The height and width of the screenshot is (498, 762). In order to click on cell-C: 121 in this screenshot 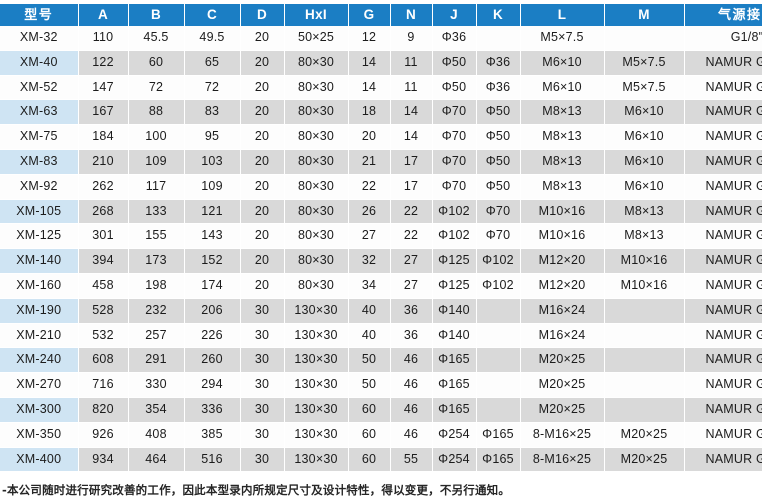, I will do `click(212, 212)`.